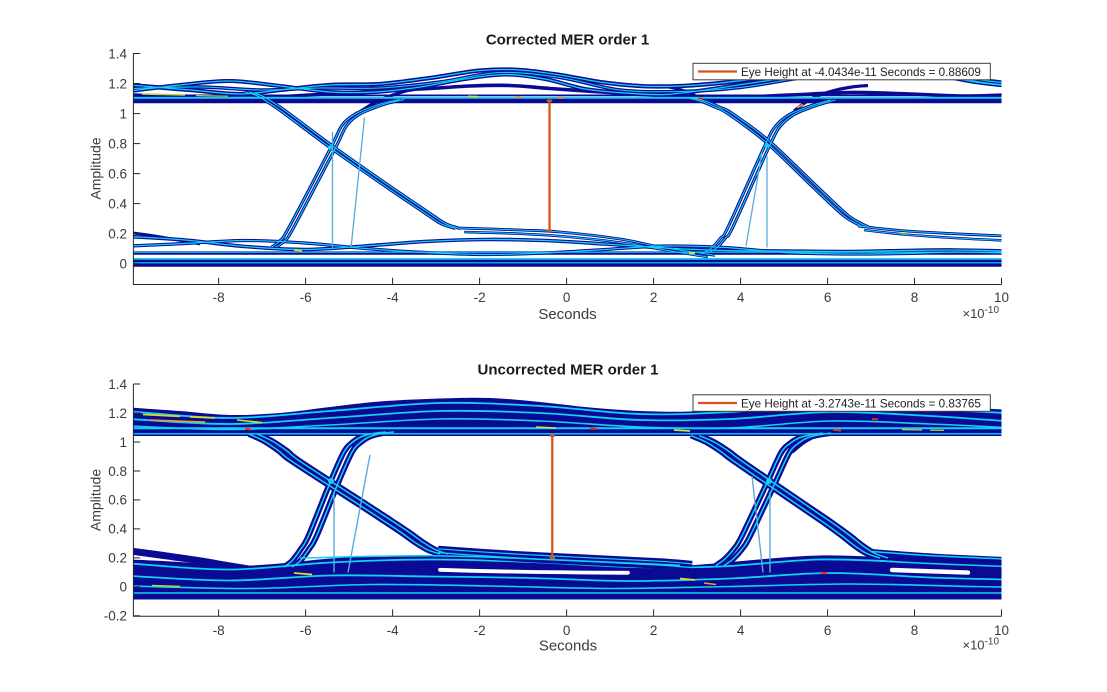  I want to click on svg-text: -0.2, so click(115, 616).